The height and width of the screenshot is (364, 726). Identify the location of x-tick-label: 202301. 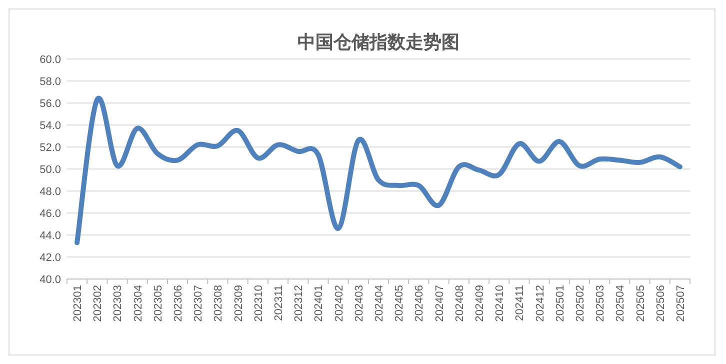
(78, 303).